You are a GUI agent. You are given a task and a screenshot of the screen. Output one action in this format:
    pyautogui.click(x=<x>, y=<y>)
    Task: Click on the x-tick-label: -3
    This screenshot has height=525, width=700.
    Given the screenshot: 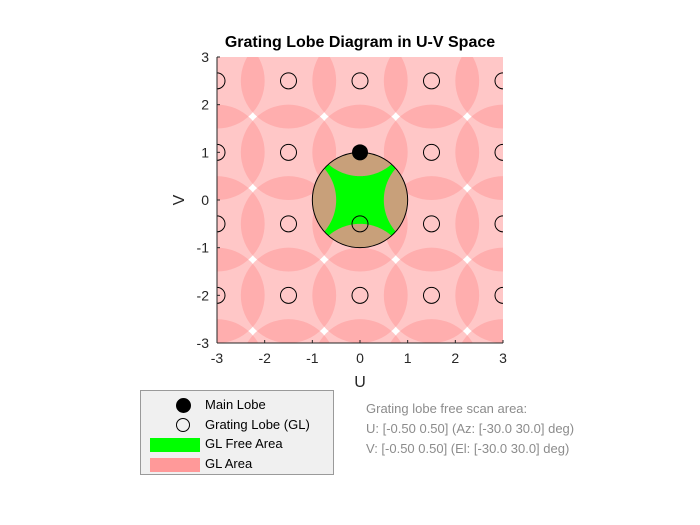 What is the action you would take?
    pyautogui.click(x=217, y=358)
    